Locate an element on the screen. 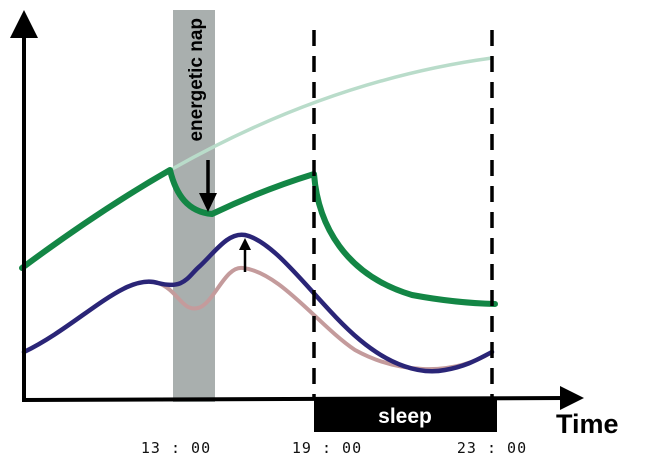 The height and width of the screenshot is (459, 650). tick-19: 19 : 00 is located at coordinates (327, 448).